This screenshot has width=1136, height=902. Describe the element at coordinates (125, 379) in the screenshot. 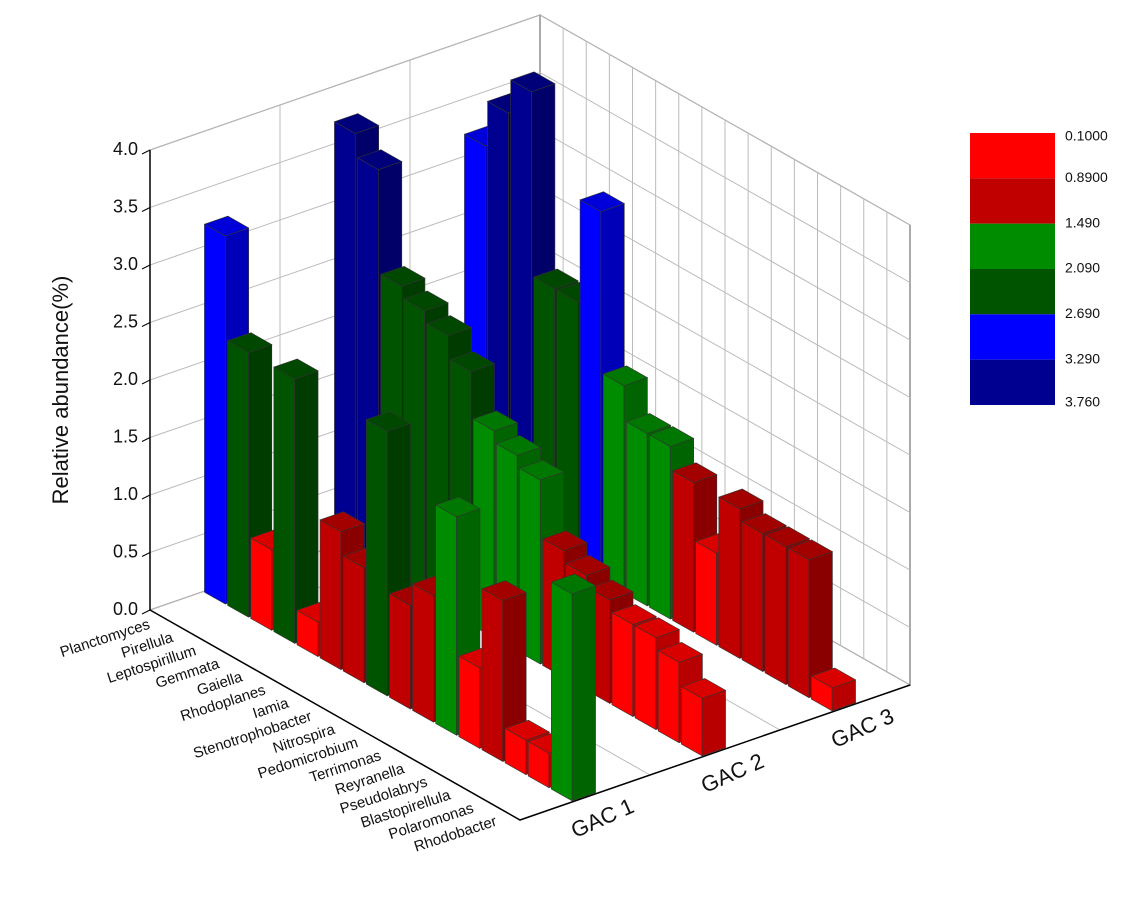

I see `z-tick-label: 2.0` at that location.